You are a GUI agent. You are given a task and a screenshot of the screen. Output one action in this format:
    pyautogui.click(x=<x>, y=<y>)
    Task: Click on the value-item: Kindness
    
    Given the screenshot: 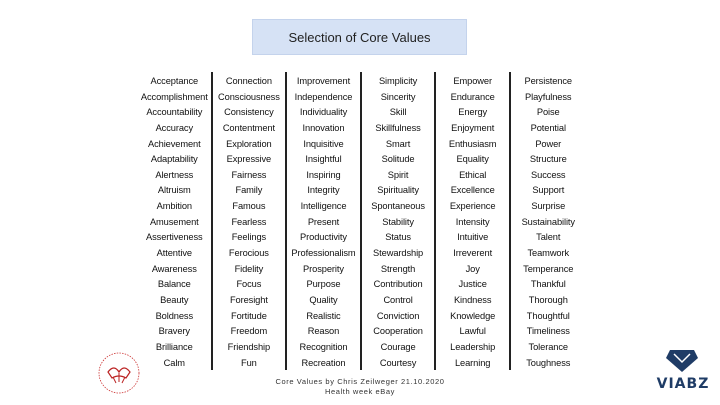 What is the action you would take?
    pyautogui.click(x=472, y=299)
    